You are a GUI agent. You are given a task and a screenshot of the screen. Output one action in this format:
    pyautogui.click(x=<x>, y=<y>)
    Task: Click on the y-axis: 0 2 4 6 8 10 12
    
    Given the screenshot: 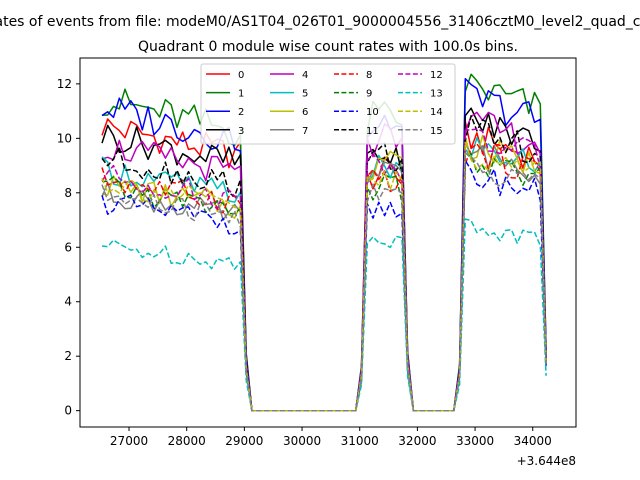 What is the action you would take?
    pyautogui.click(x=68, y=247)
    